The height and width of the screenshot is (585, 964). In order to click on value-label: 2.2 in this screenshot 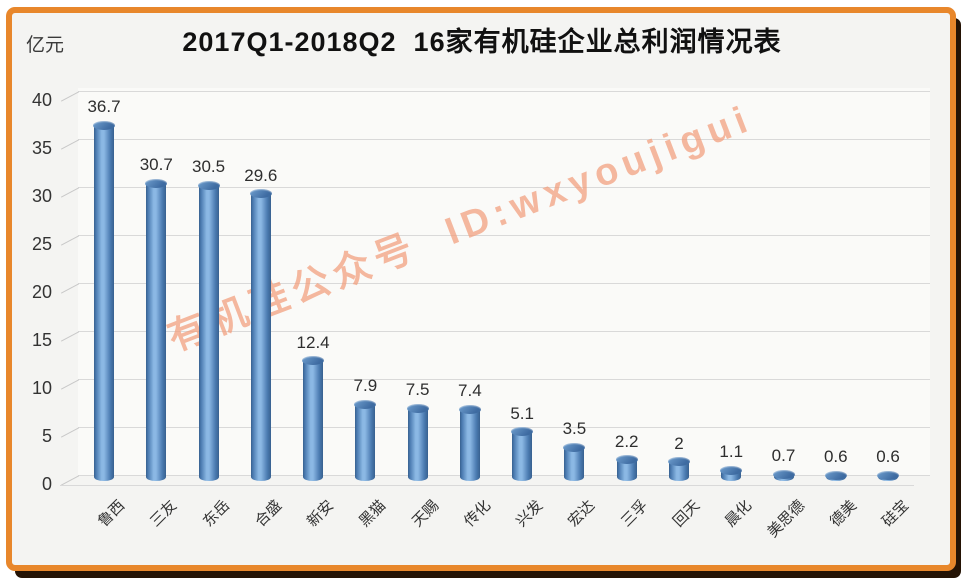, I will do `click(626, 441)`.